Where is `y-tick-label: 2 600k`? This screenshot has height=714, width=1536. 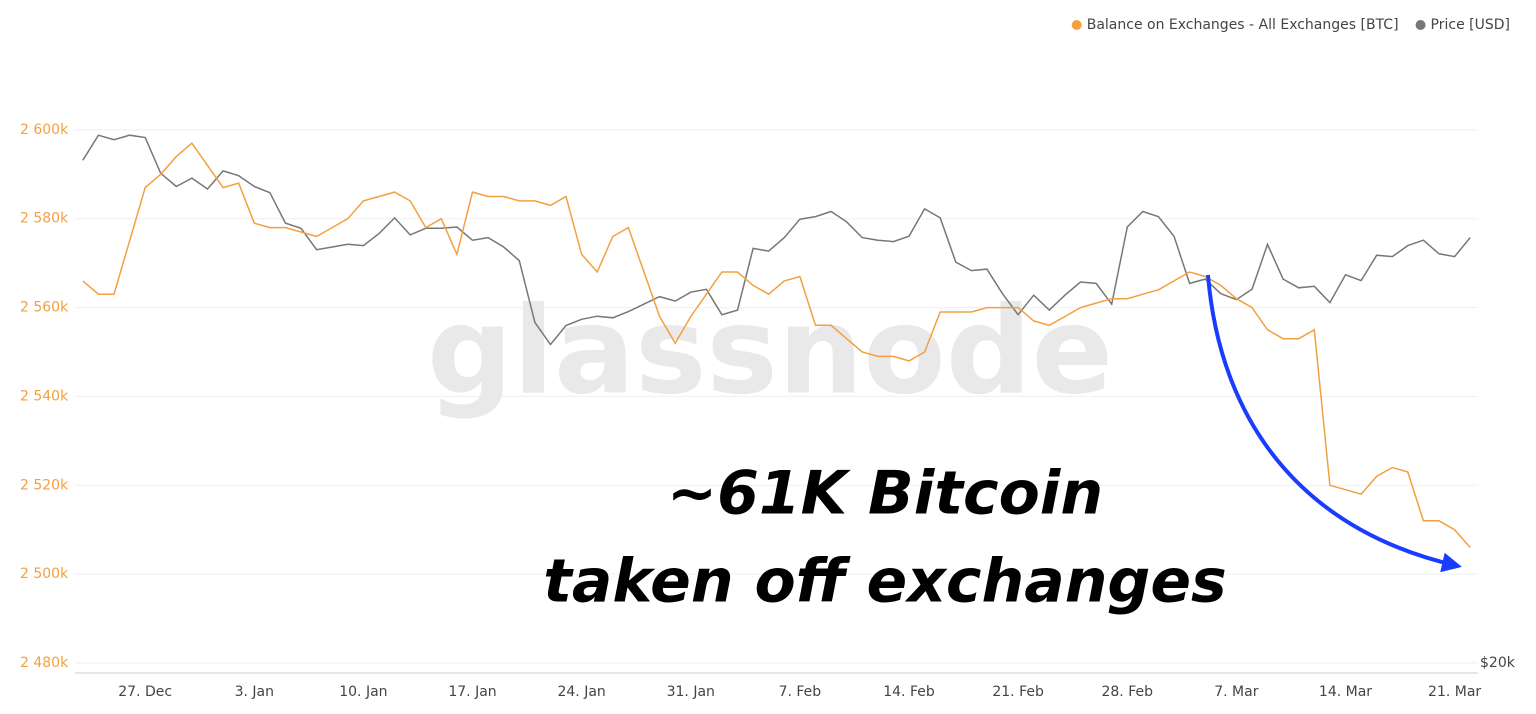
y-tick-label: 2 600k is located at coordinates (44, 130).